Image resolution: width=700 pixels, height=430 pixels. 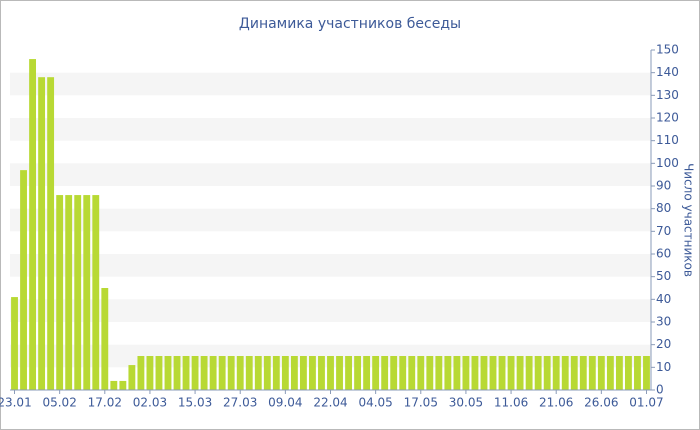 I want to click on x-tick-label: 01.07, so click(x=646, y=403).